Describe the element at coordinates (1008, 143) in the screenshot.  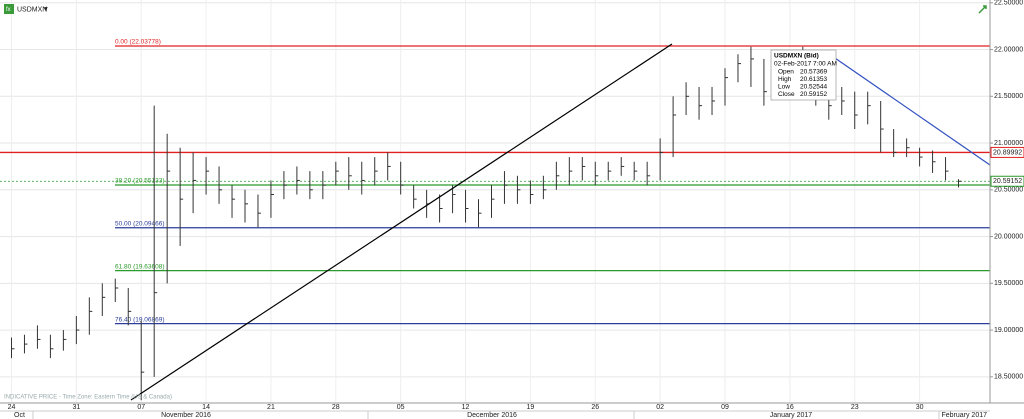
I see `y-tick-label: 21.00000` at that location.